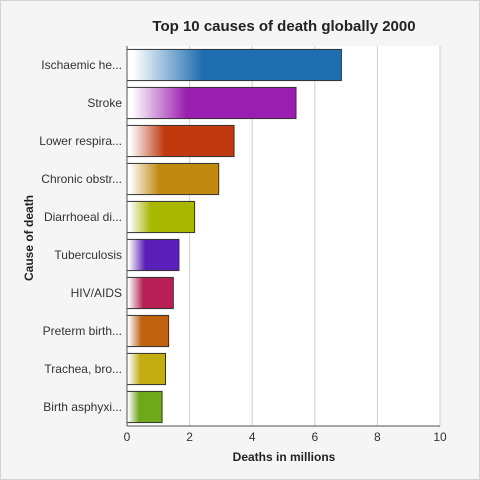  Describe the element at coordinates (252, 437) in the screenshot. I see `x-tick-label: 4` at that location.